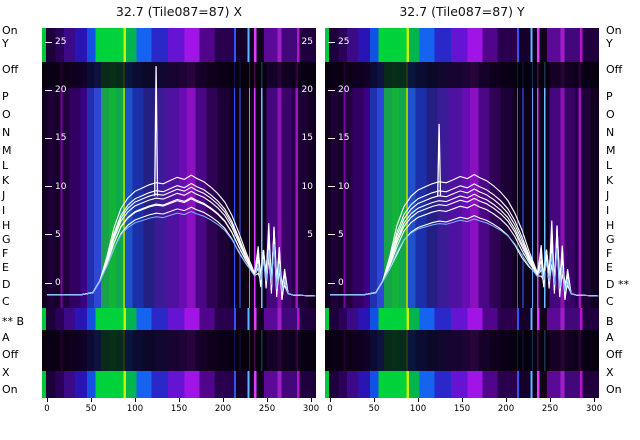 The image size is (640, 440). What do you see at coordinates (307, 186) in the screenshot?
I see `right-y-tick-label: 10` at bounding box center [307, 186].